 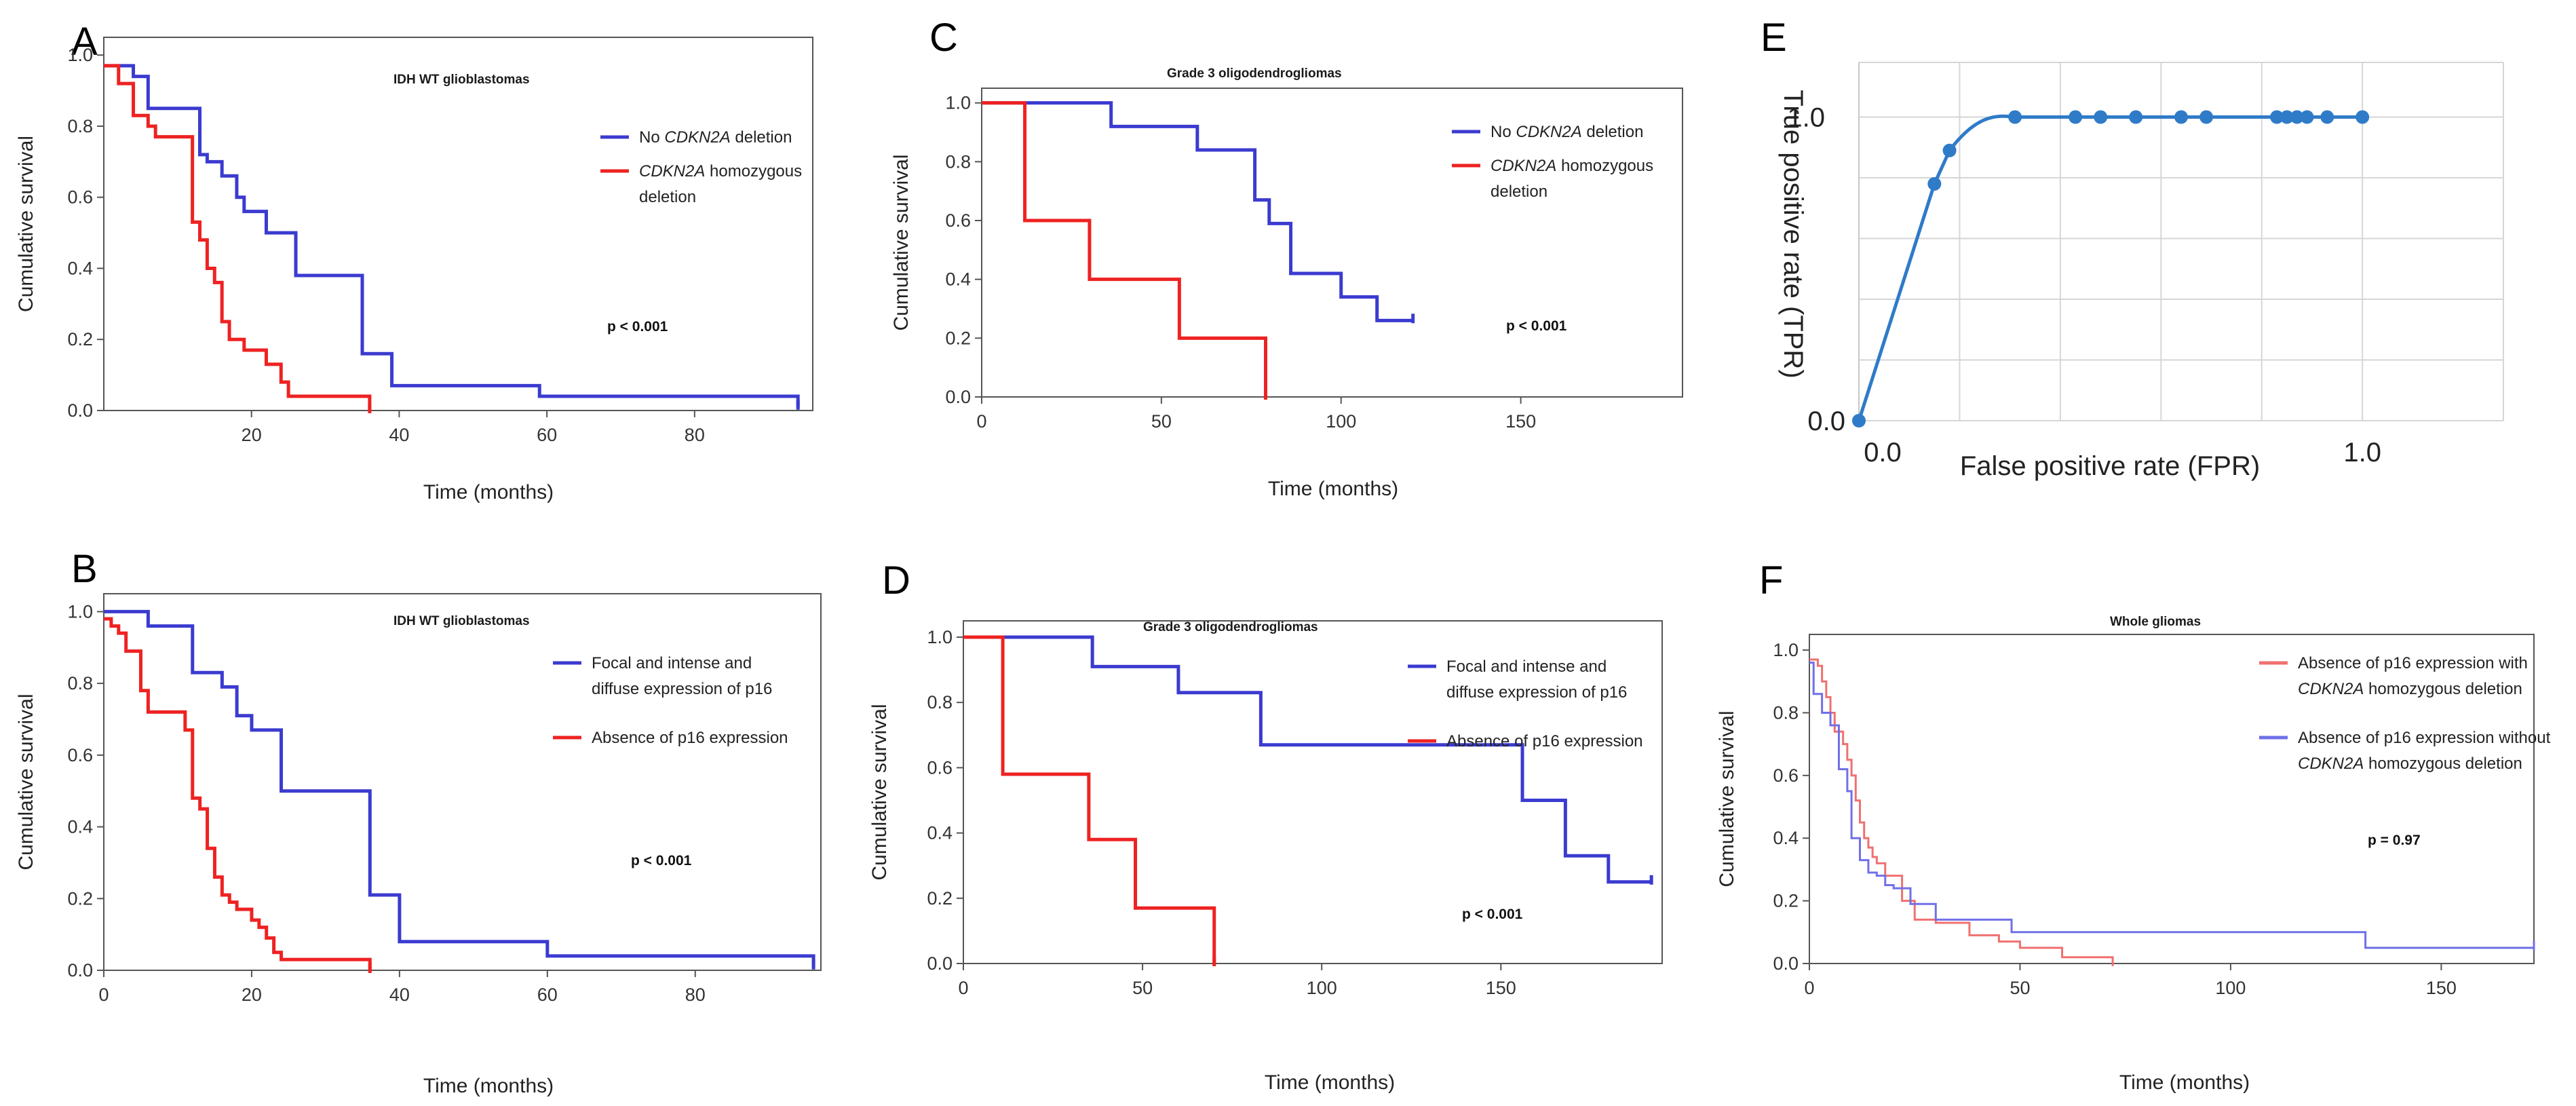 What do you see at coordinates (2394, 840) in the screenshot?
I see `p-value: p = 0.97` at bounding box center [2394, 840].